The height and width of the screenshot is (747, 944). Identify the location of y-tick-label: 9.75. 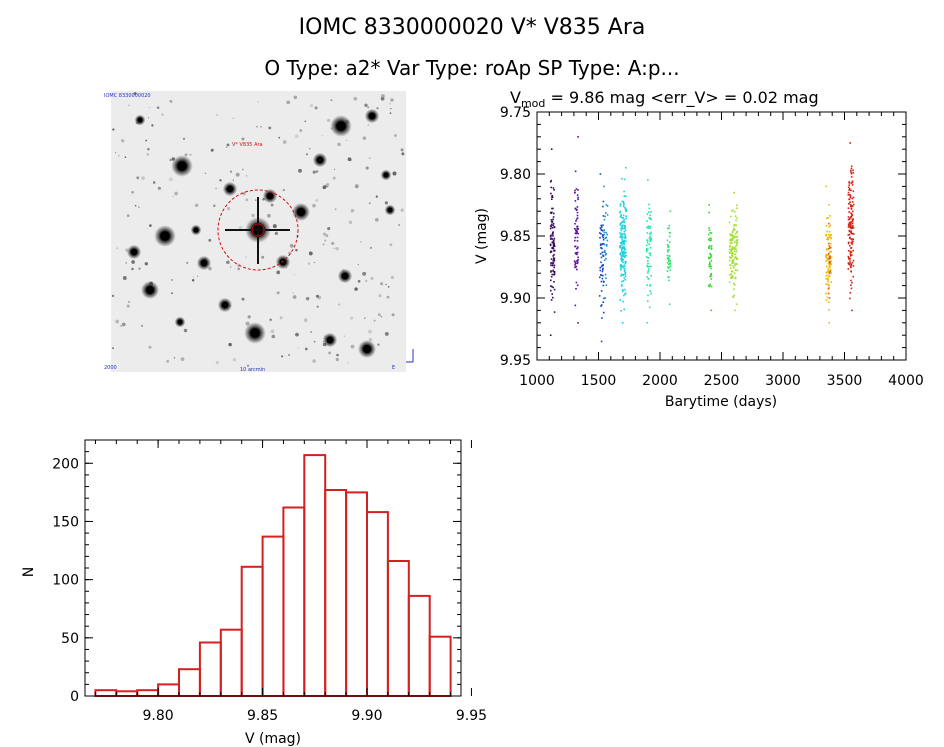
(515, 113).